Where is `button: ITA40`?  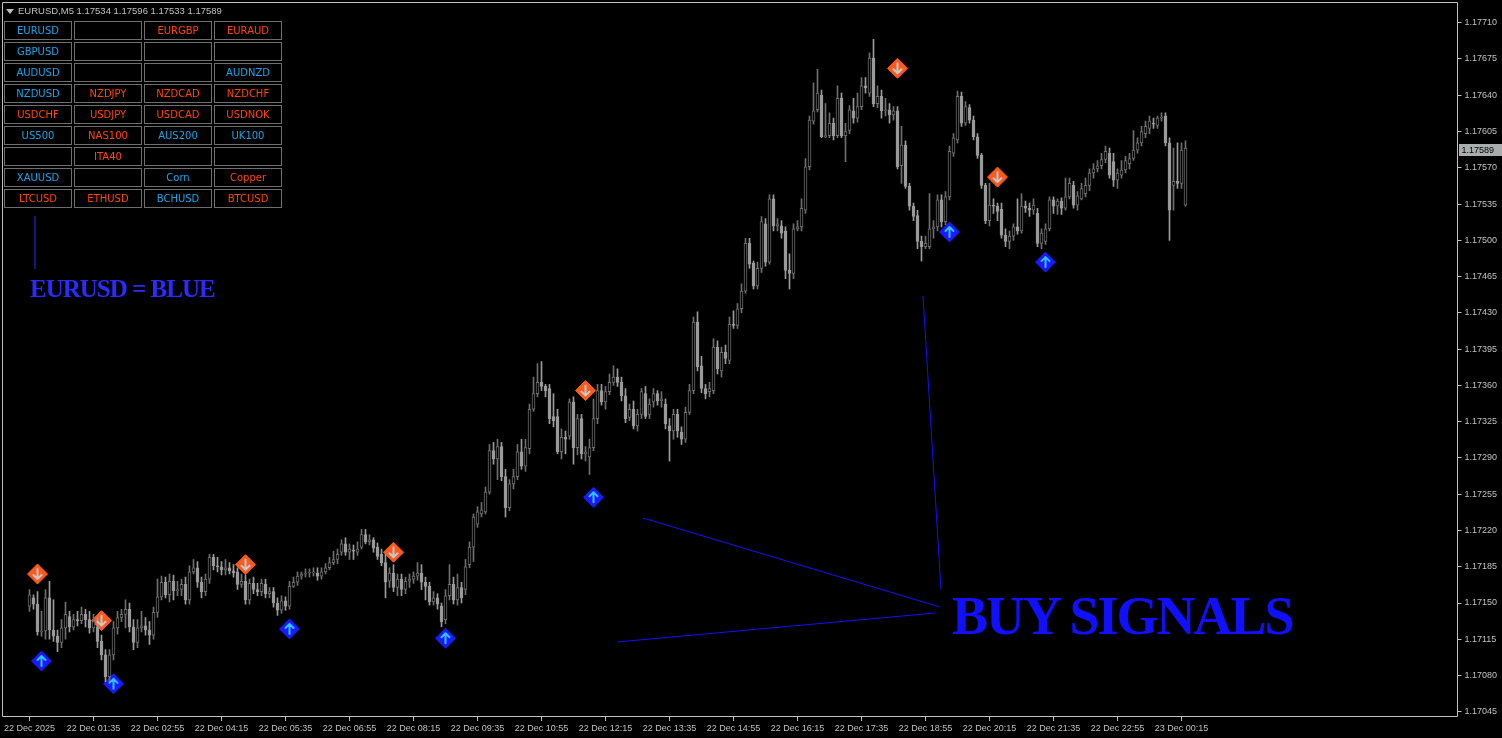 button: ITA40 is located at coordinates (108, 156).